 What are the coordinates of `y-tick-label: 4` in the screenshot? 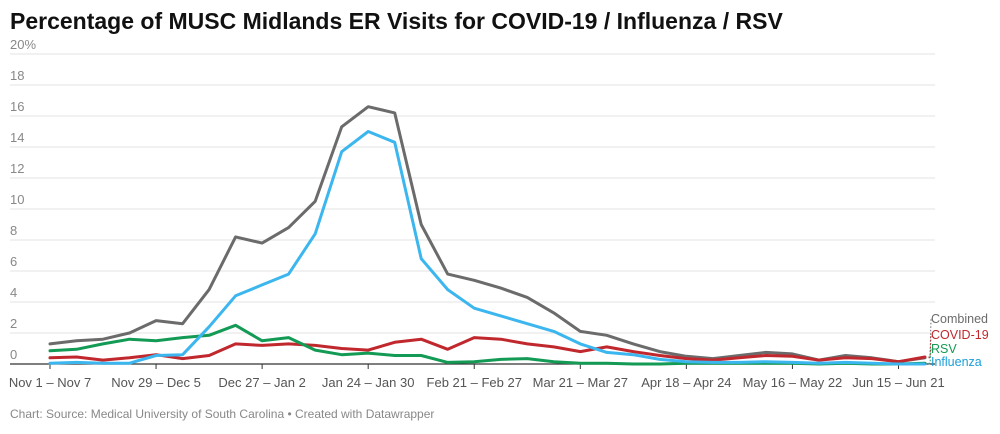 It's located at (13, 292).